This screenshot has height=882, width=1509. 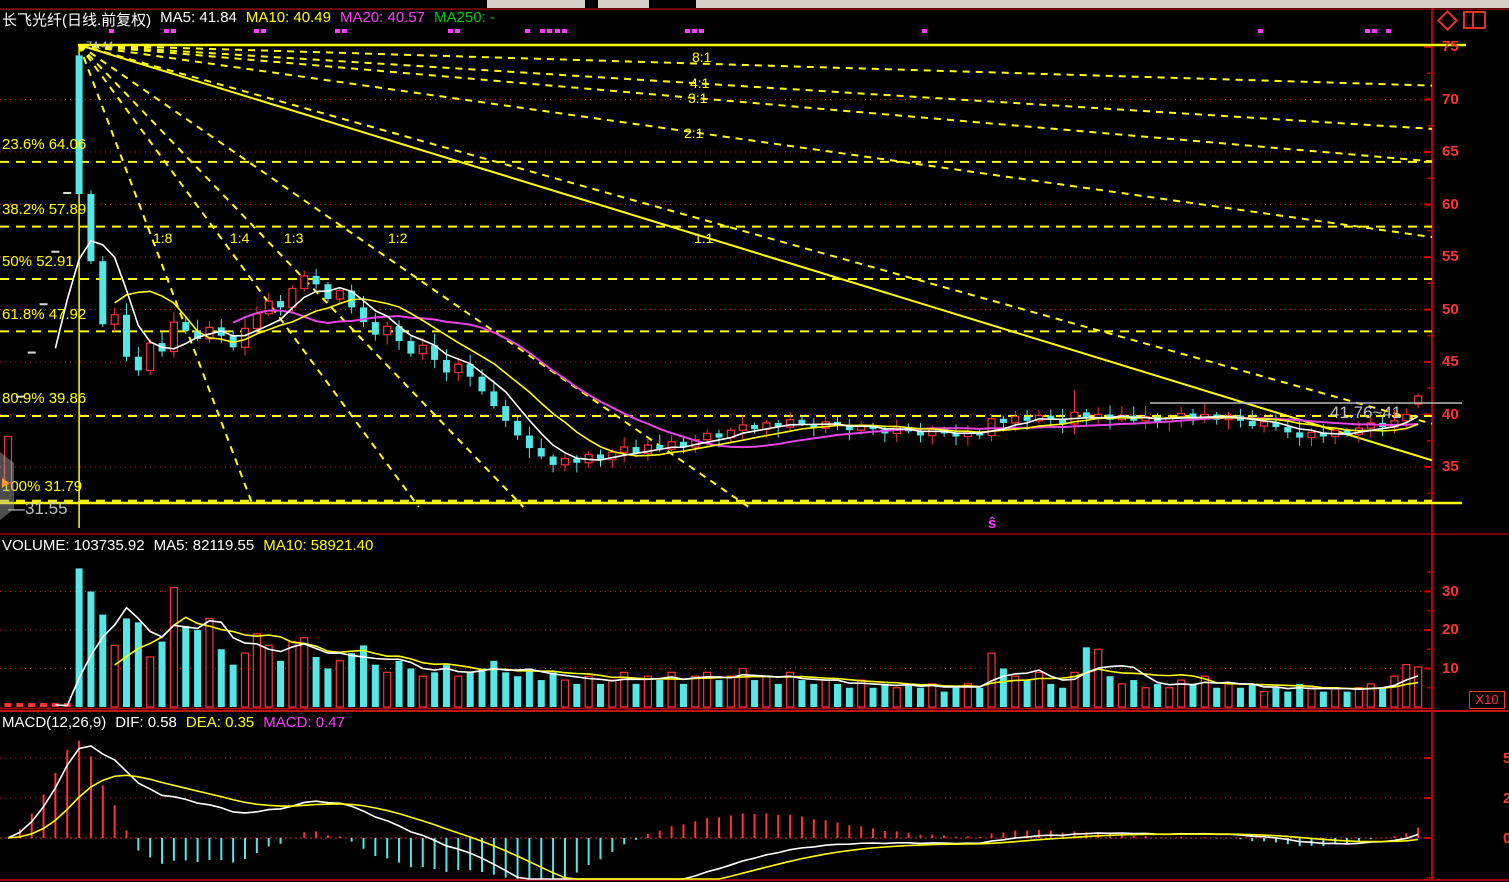 I want to click on gann-ratio-label: 1:4, so click(x=240, y=238).